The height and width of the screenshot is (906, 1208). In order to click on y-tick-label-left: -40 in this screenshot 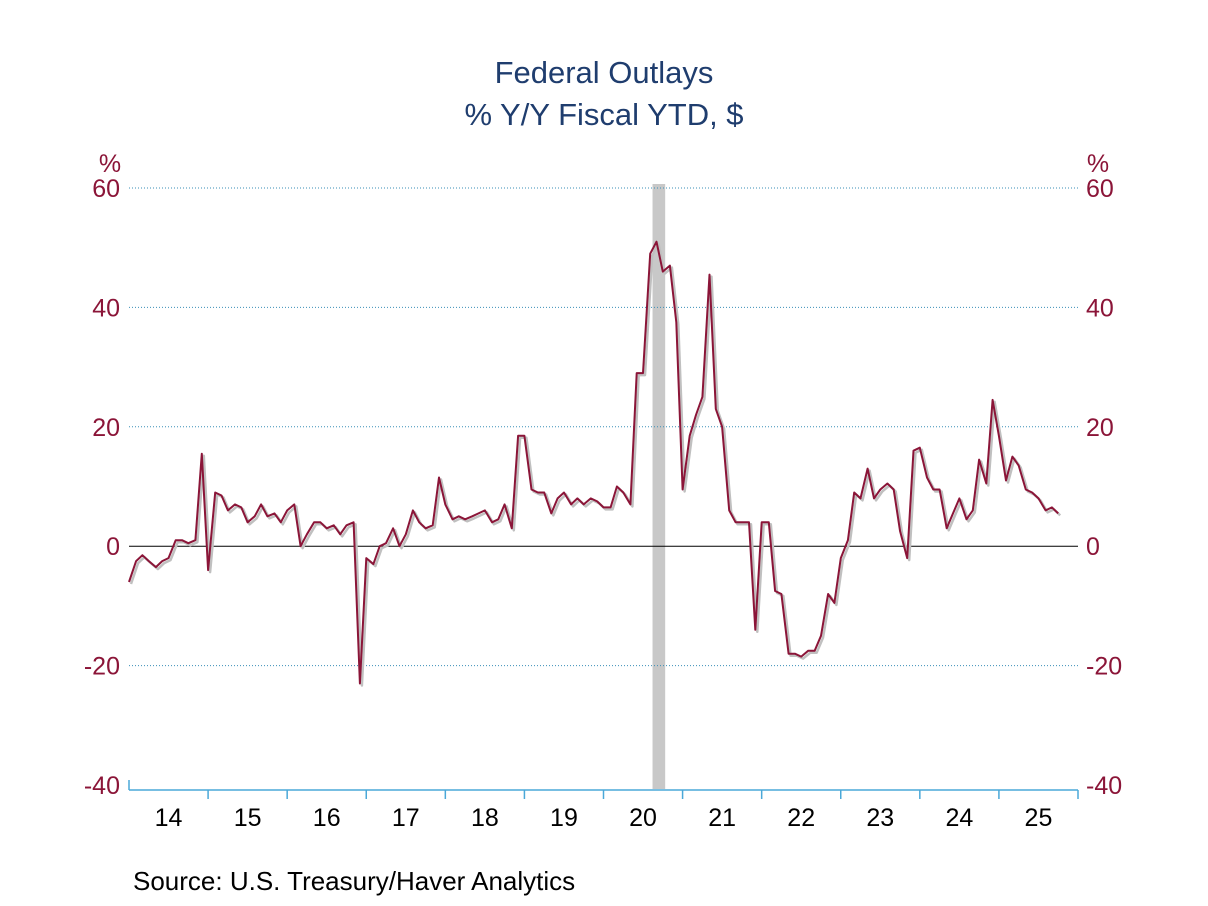, I will do `click(102, 786)`.